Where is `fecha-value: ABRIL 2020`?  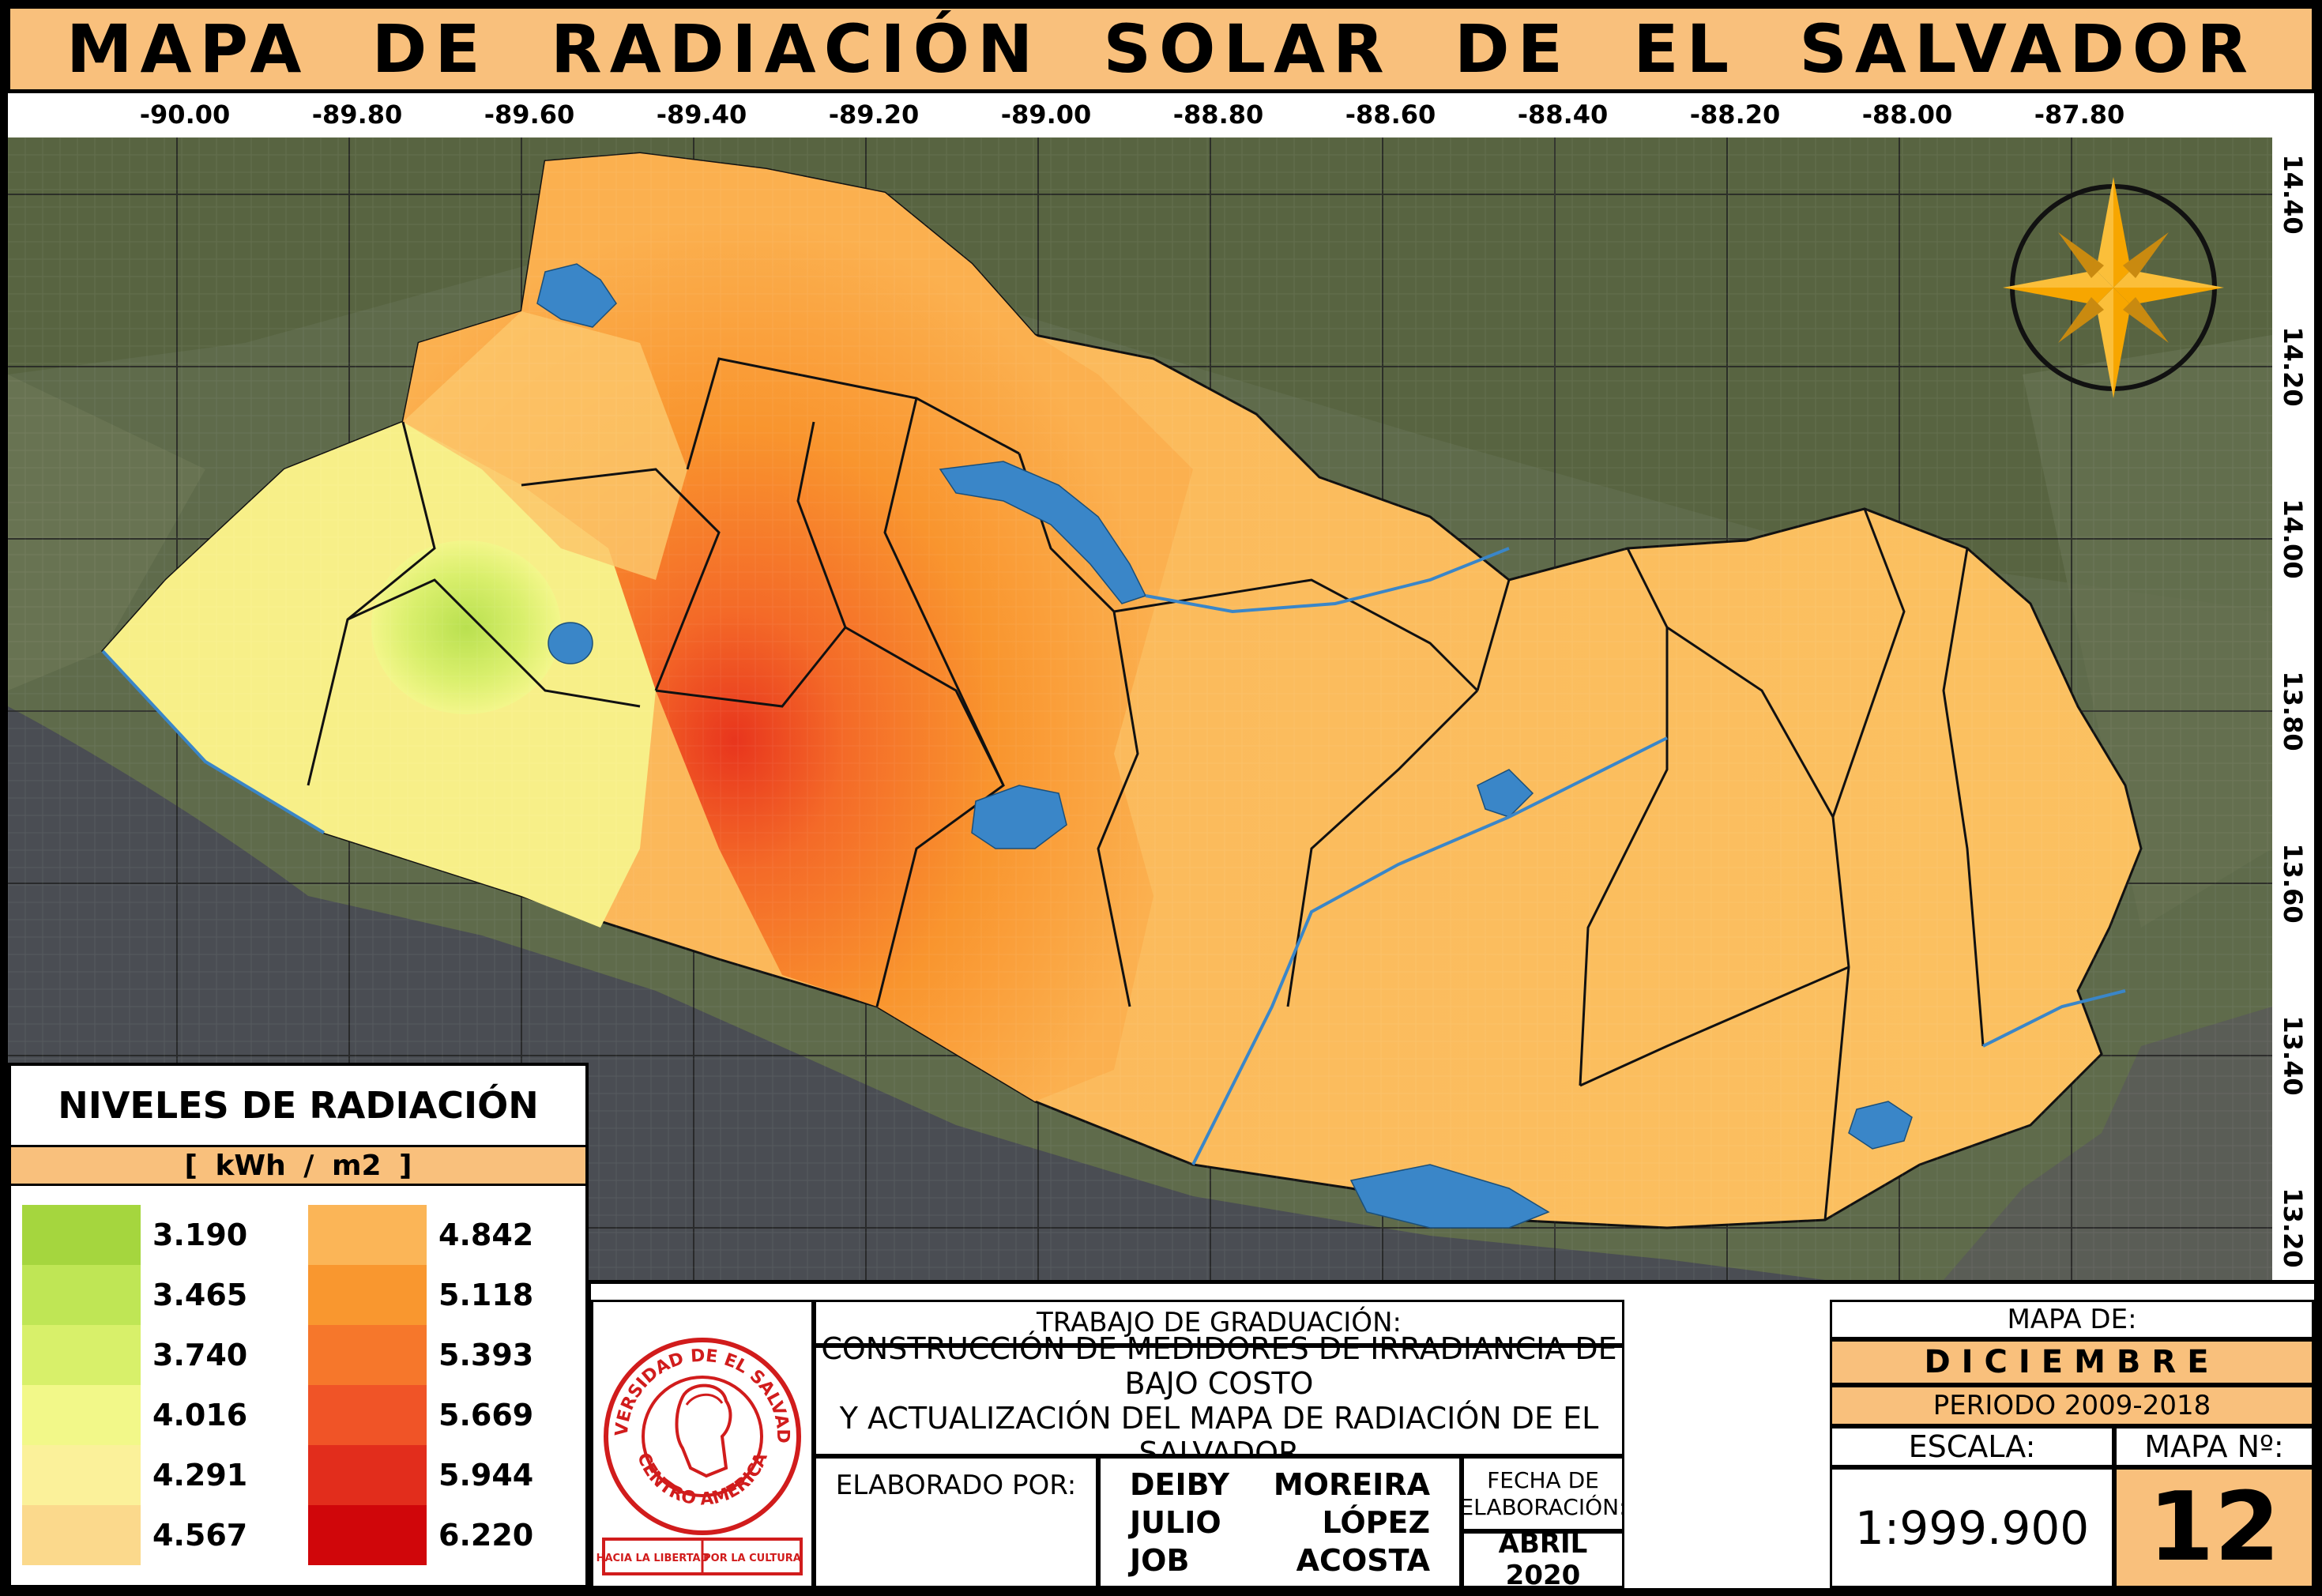
fecha-value: ABRIL 2020 is located at coordinates (1543, 1560).